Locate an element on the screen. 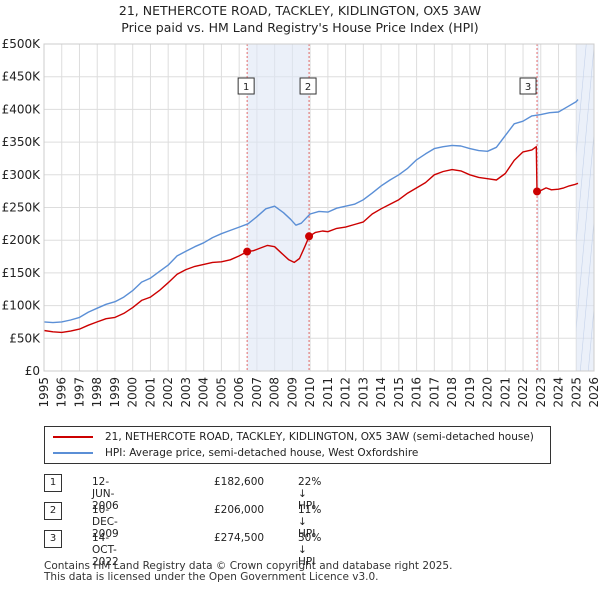 The height and width of the screenshot is (590, 600). transaction-date: 10-DEC-2009 is located at coordinates (105, 522).